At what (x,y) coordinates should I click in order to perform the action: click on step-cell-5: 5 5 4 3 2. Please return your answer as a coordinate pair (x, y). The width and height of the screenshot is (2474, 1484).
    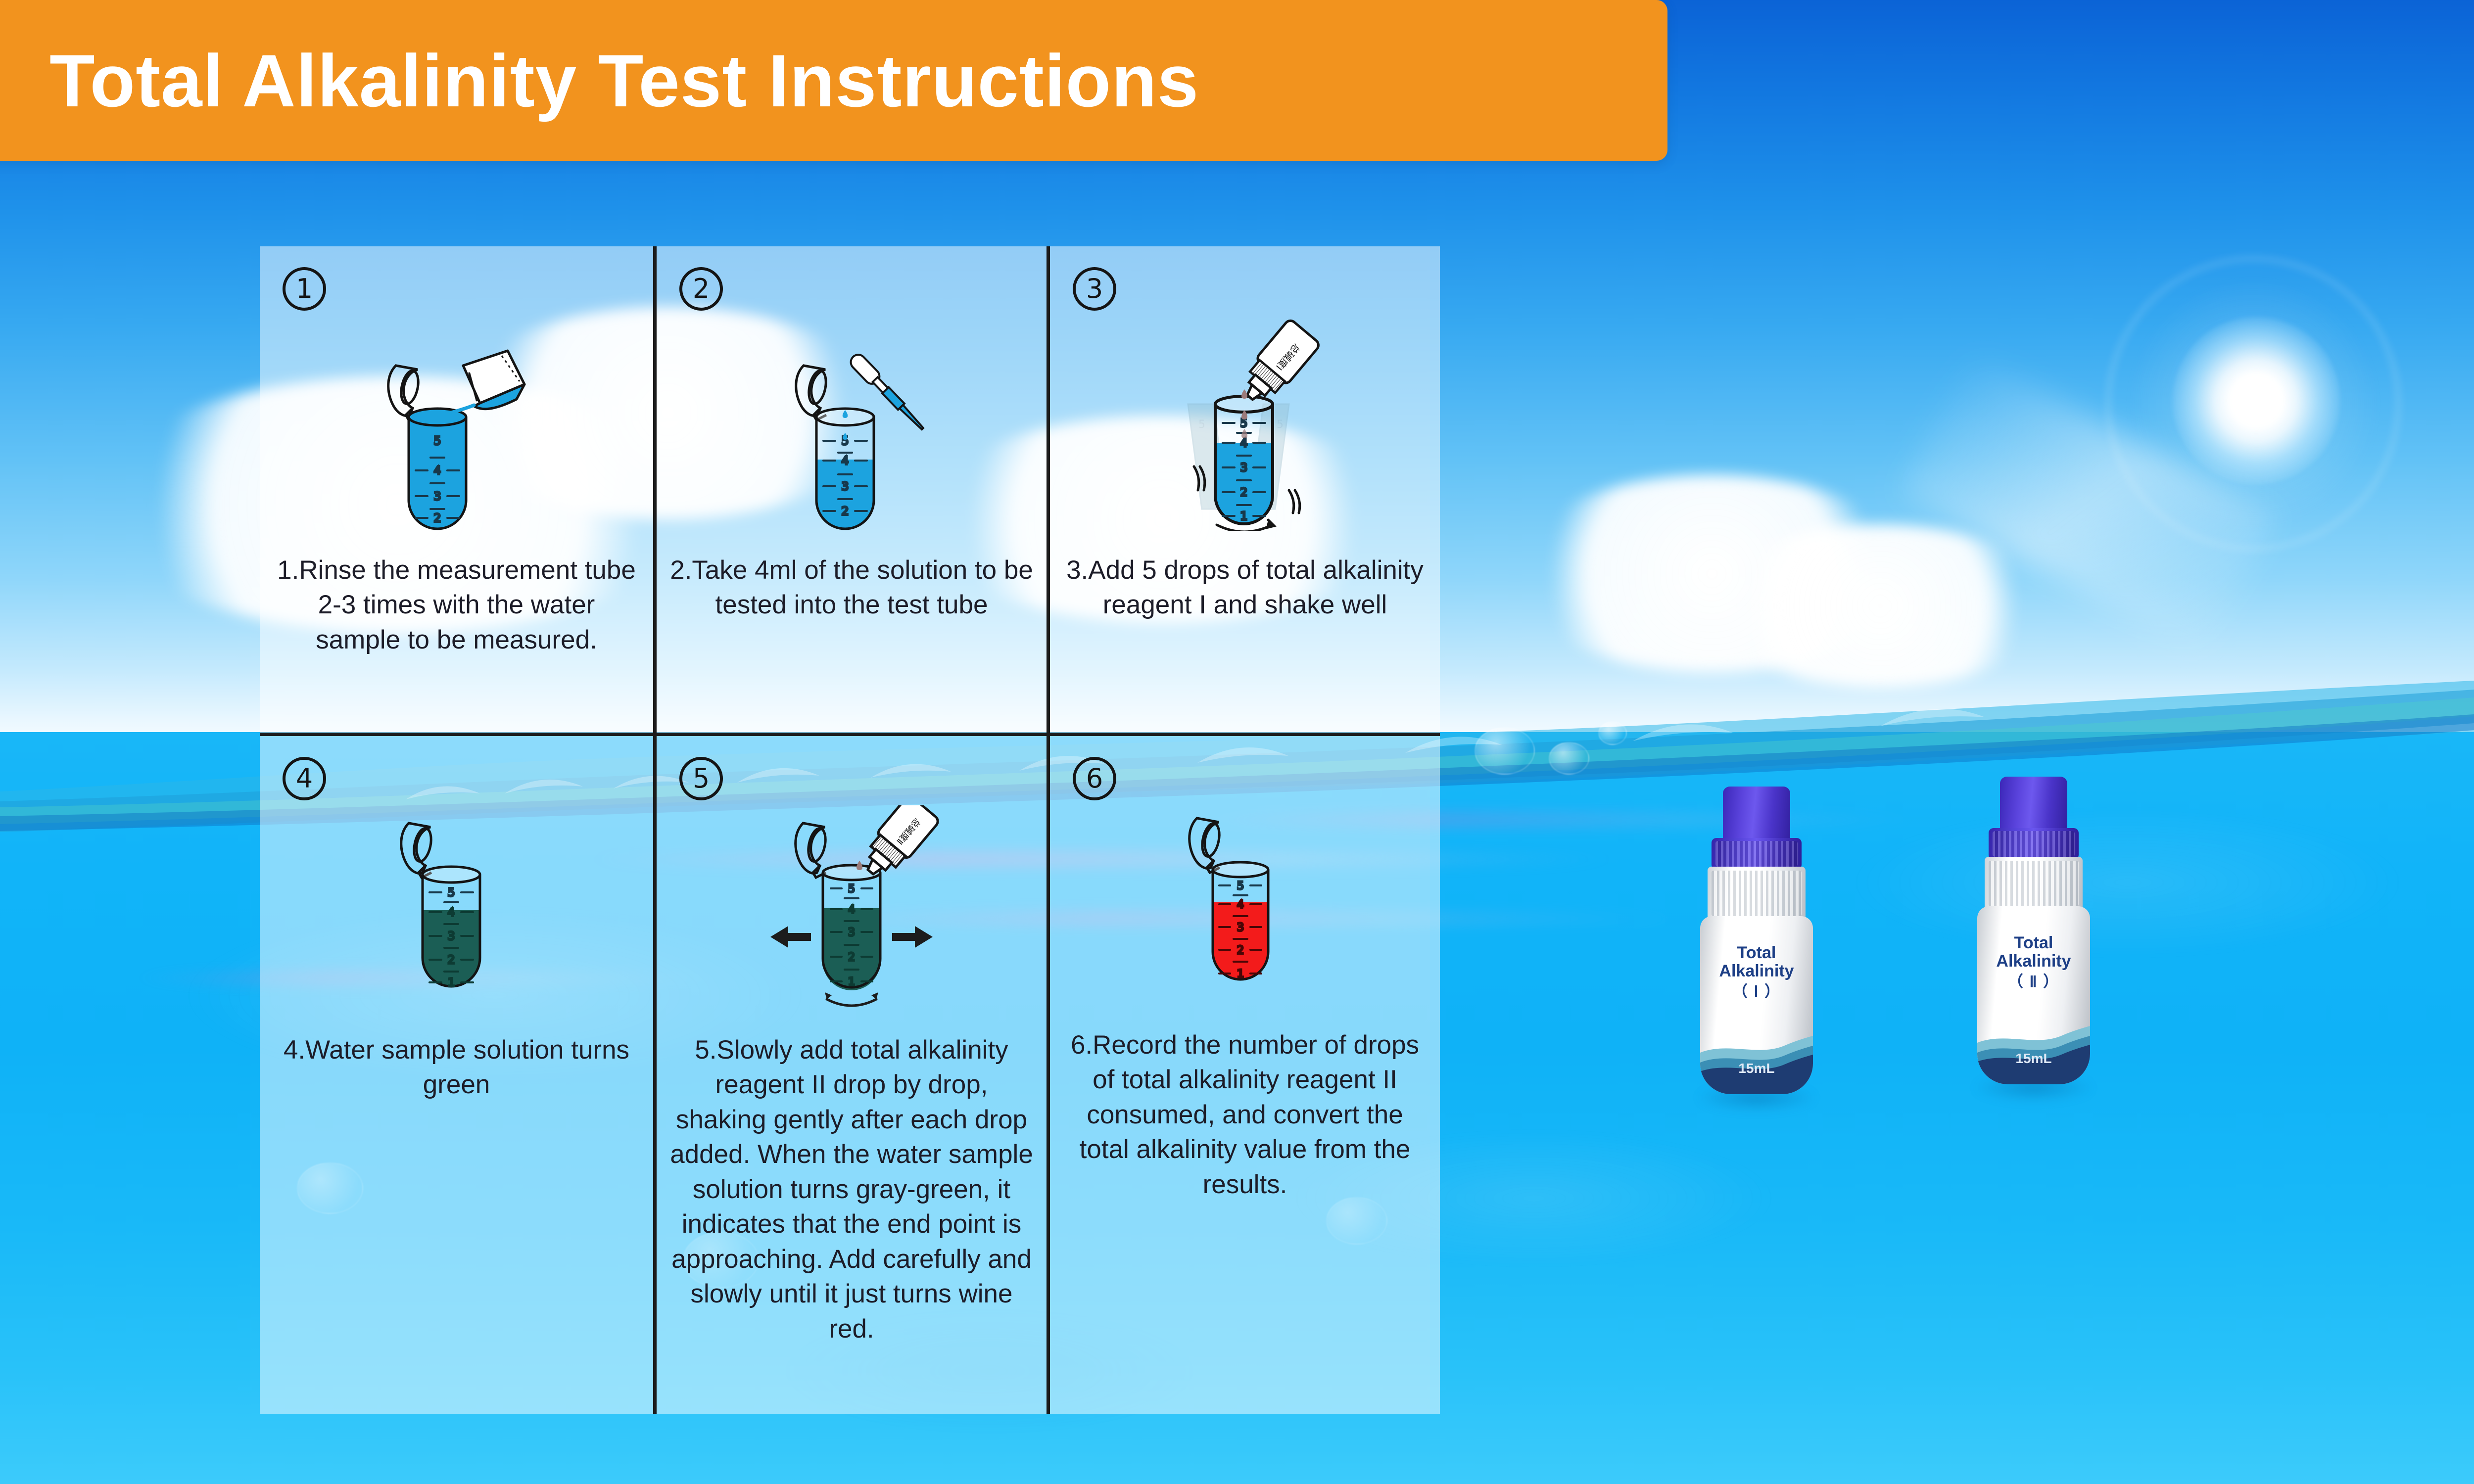
    Looking at the image, I should click on (850, 1075).